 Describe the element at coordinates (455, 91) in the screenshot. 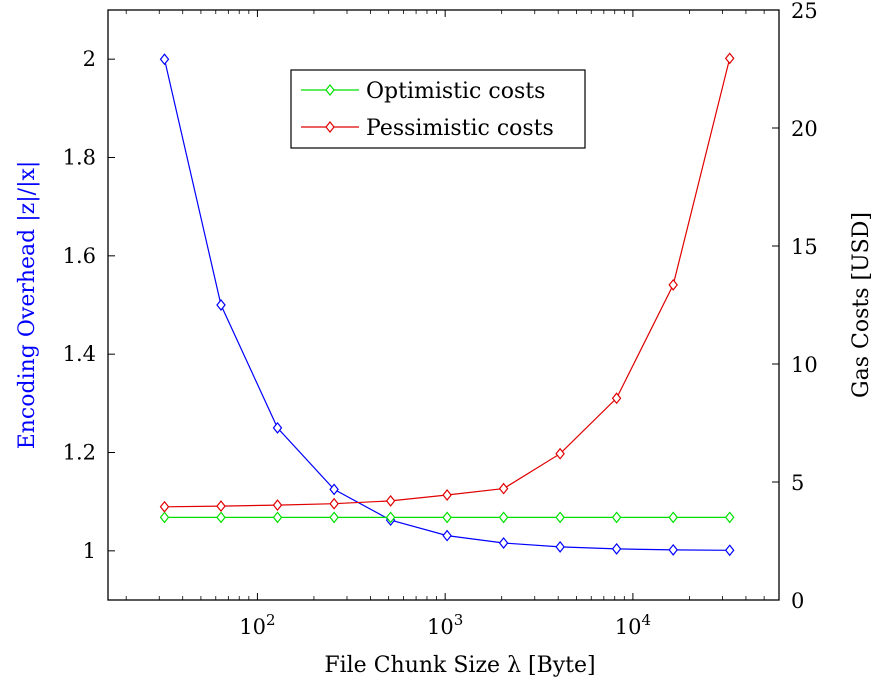

I see `legend-label-optimistic: Optimistic costs` at that location.